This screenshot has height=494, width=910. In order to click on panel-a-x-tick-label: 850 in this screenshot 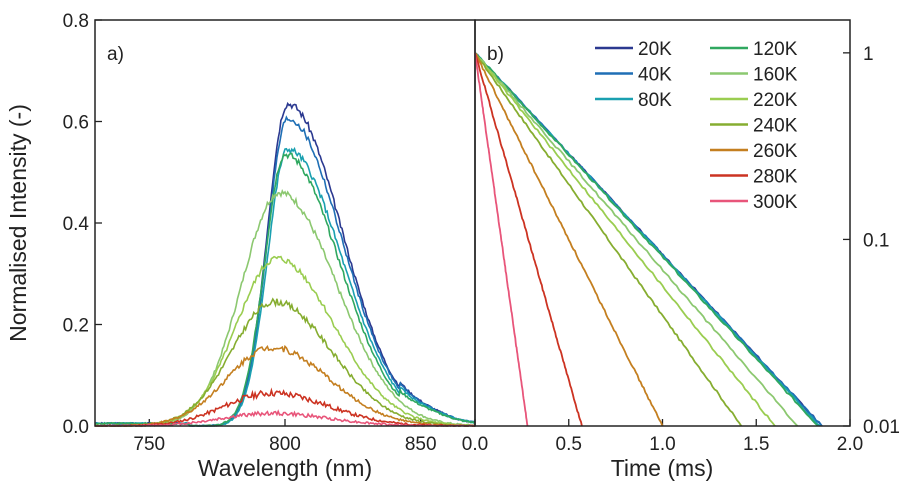, I will do `click(421, 444)`.